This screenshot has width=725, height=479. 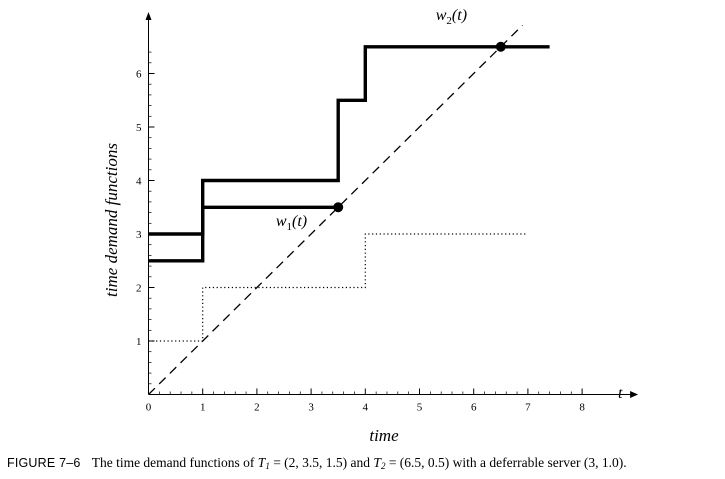 I want to click on x-tick-label: 5, so click(x=420, y=408).